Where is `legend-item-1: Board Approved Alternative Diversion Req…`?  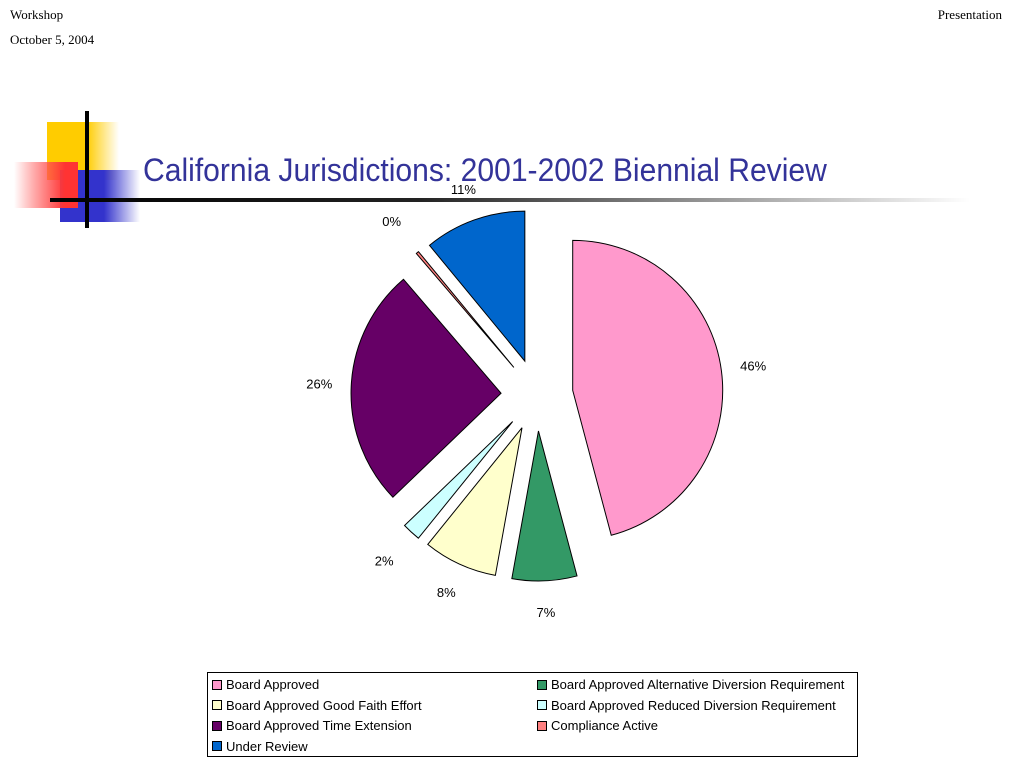
legend-item-1: Board Approved Alternative Diversion Req… is located at coordinates (690, 684).